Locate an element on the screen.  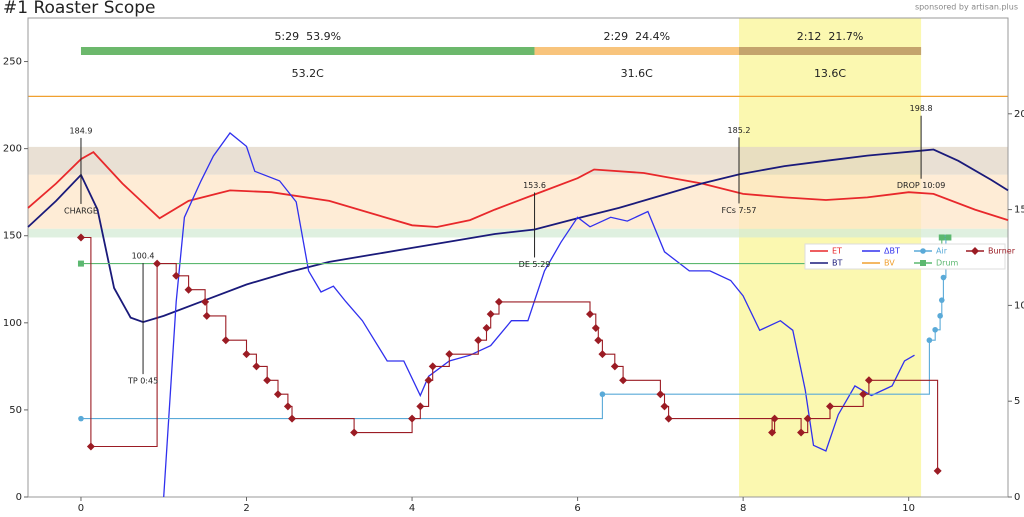
annotation-value: 100.4 is located at coordinates (143, 256).